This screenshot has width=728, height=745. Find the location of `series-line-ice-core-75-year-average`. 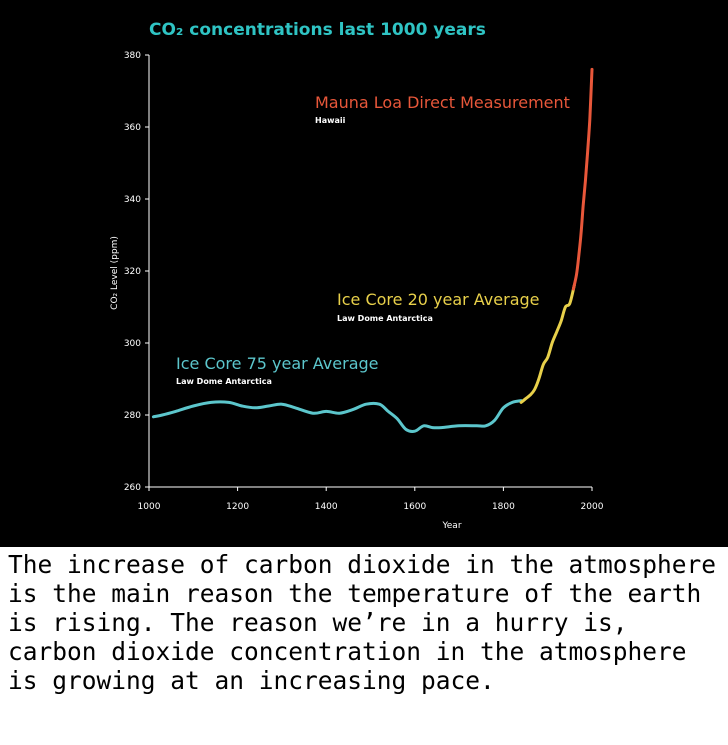

series-line-ice-core-75-year-average is located at coordinates (337, 416).